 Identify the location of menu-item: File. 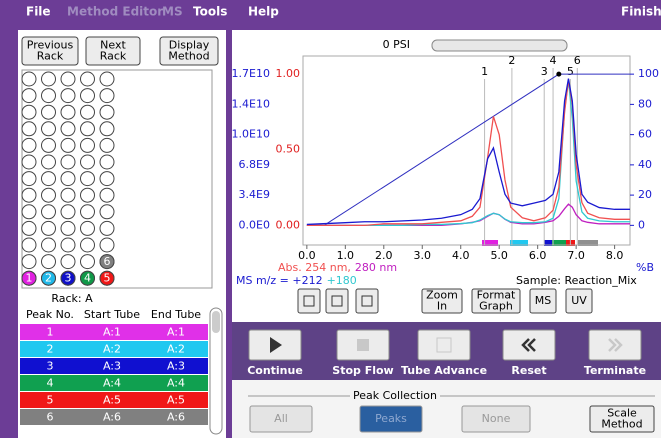
(38, 12).